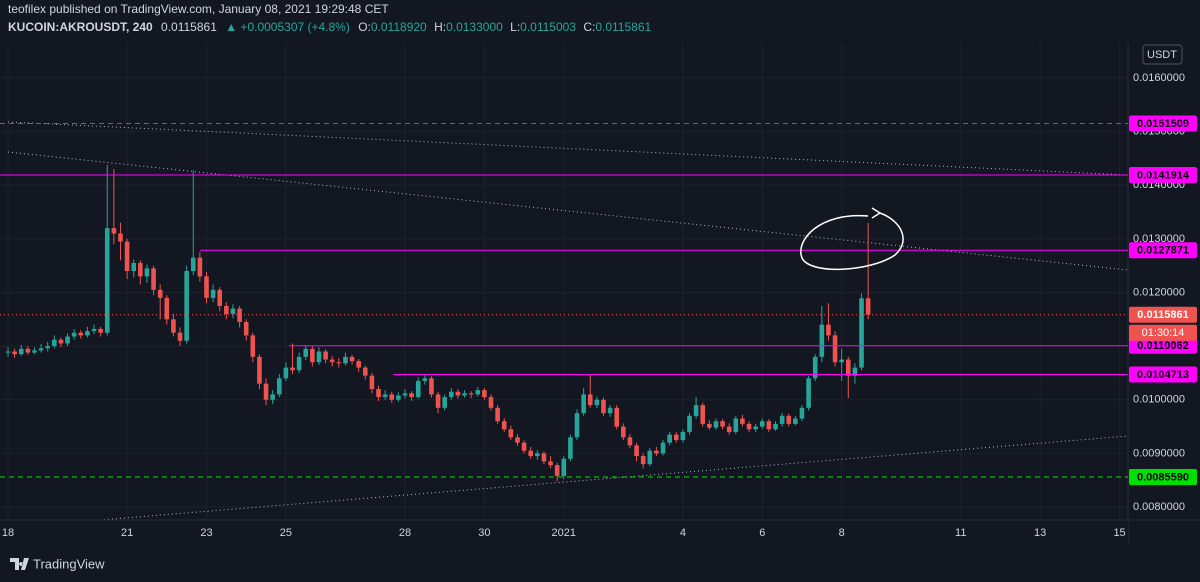  What do you see at coordinates (364, 27) in the screenshot?
I see `o-label: O:` at bounding box center [364, 27].